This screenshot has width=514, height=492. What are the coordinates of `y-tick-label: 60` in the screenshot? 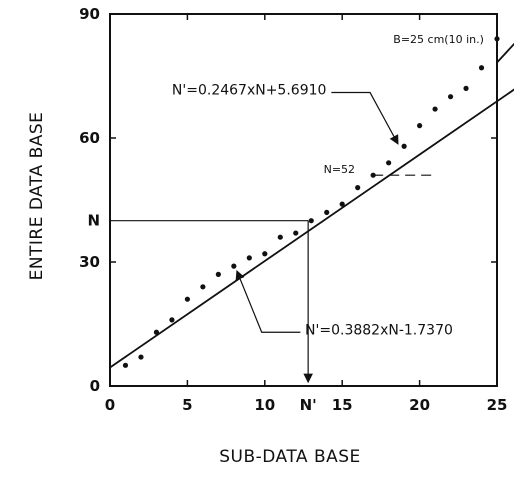 It's located at (89, 138).